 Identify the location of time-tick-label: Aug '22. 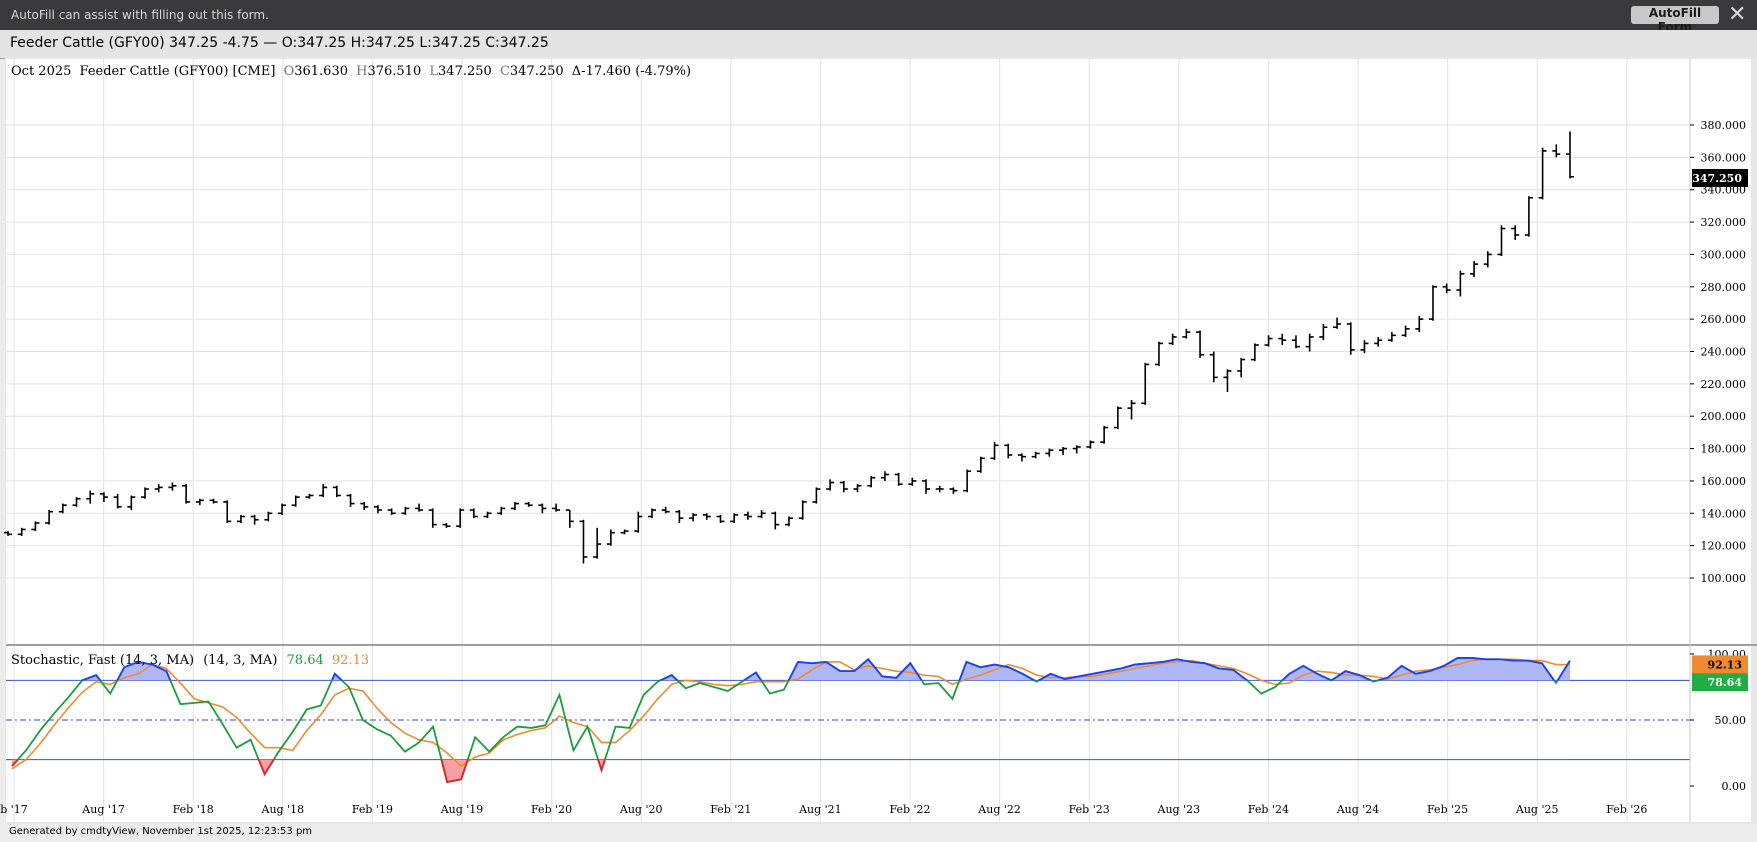
(999, 809).